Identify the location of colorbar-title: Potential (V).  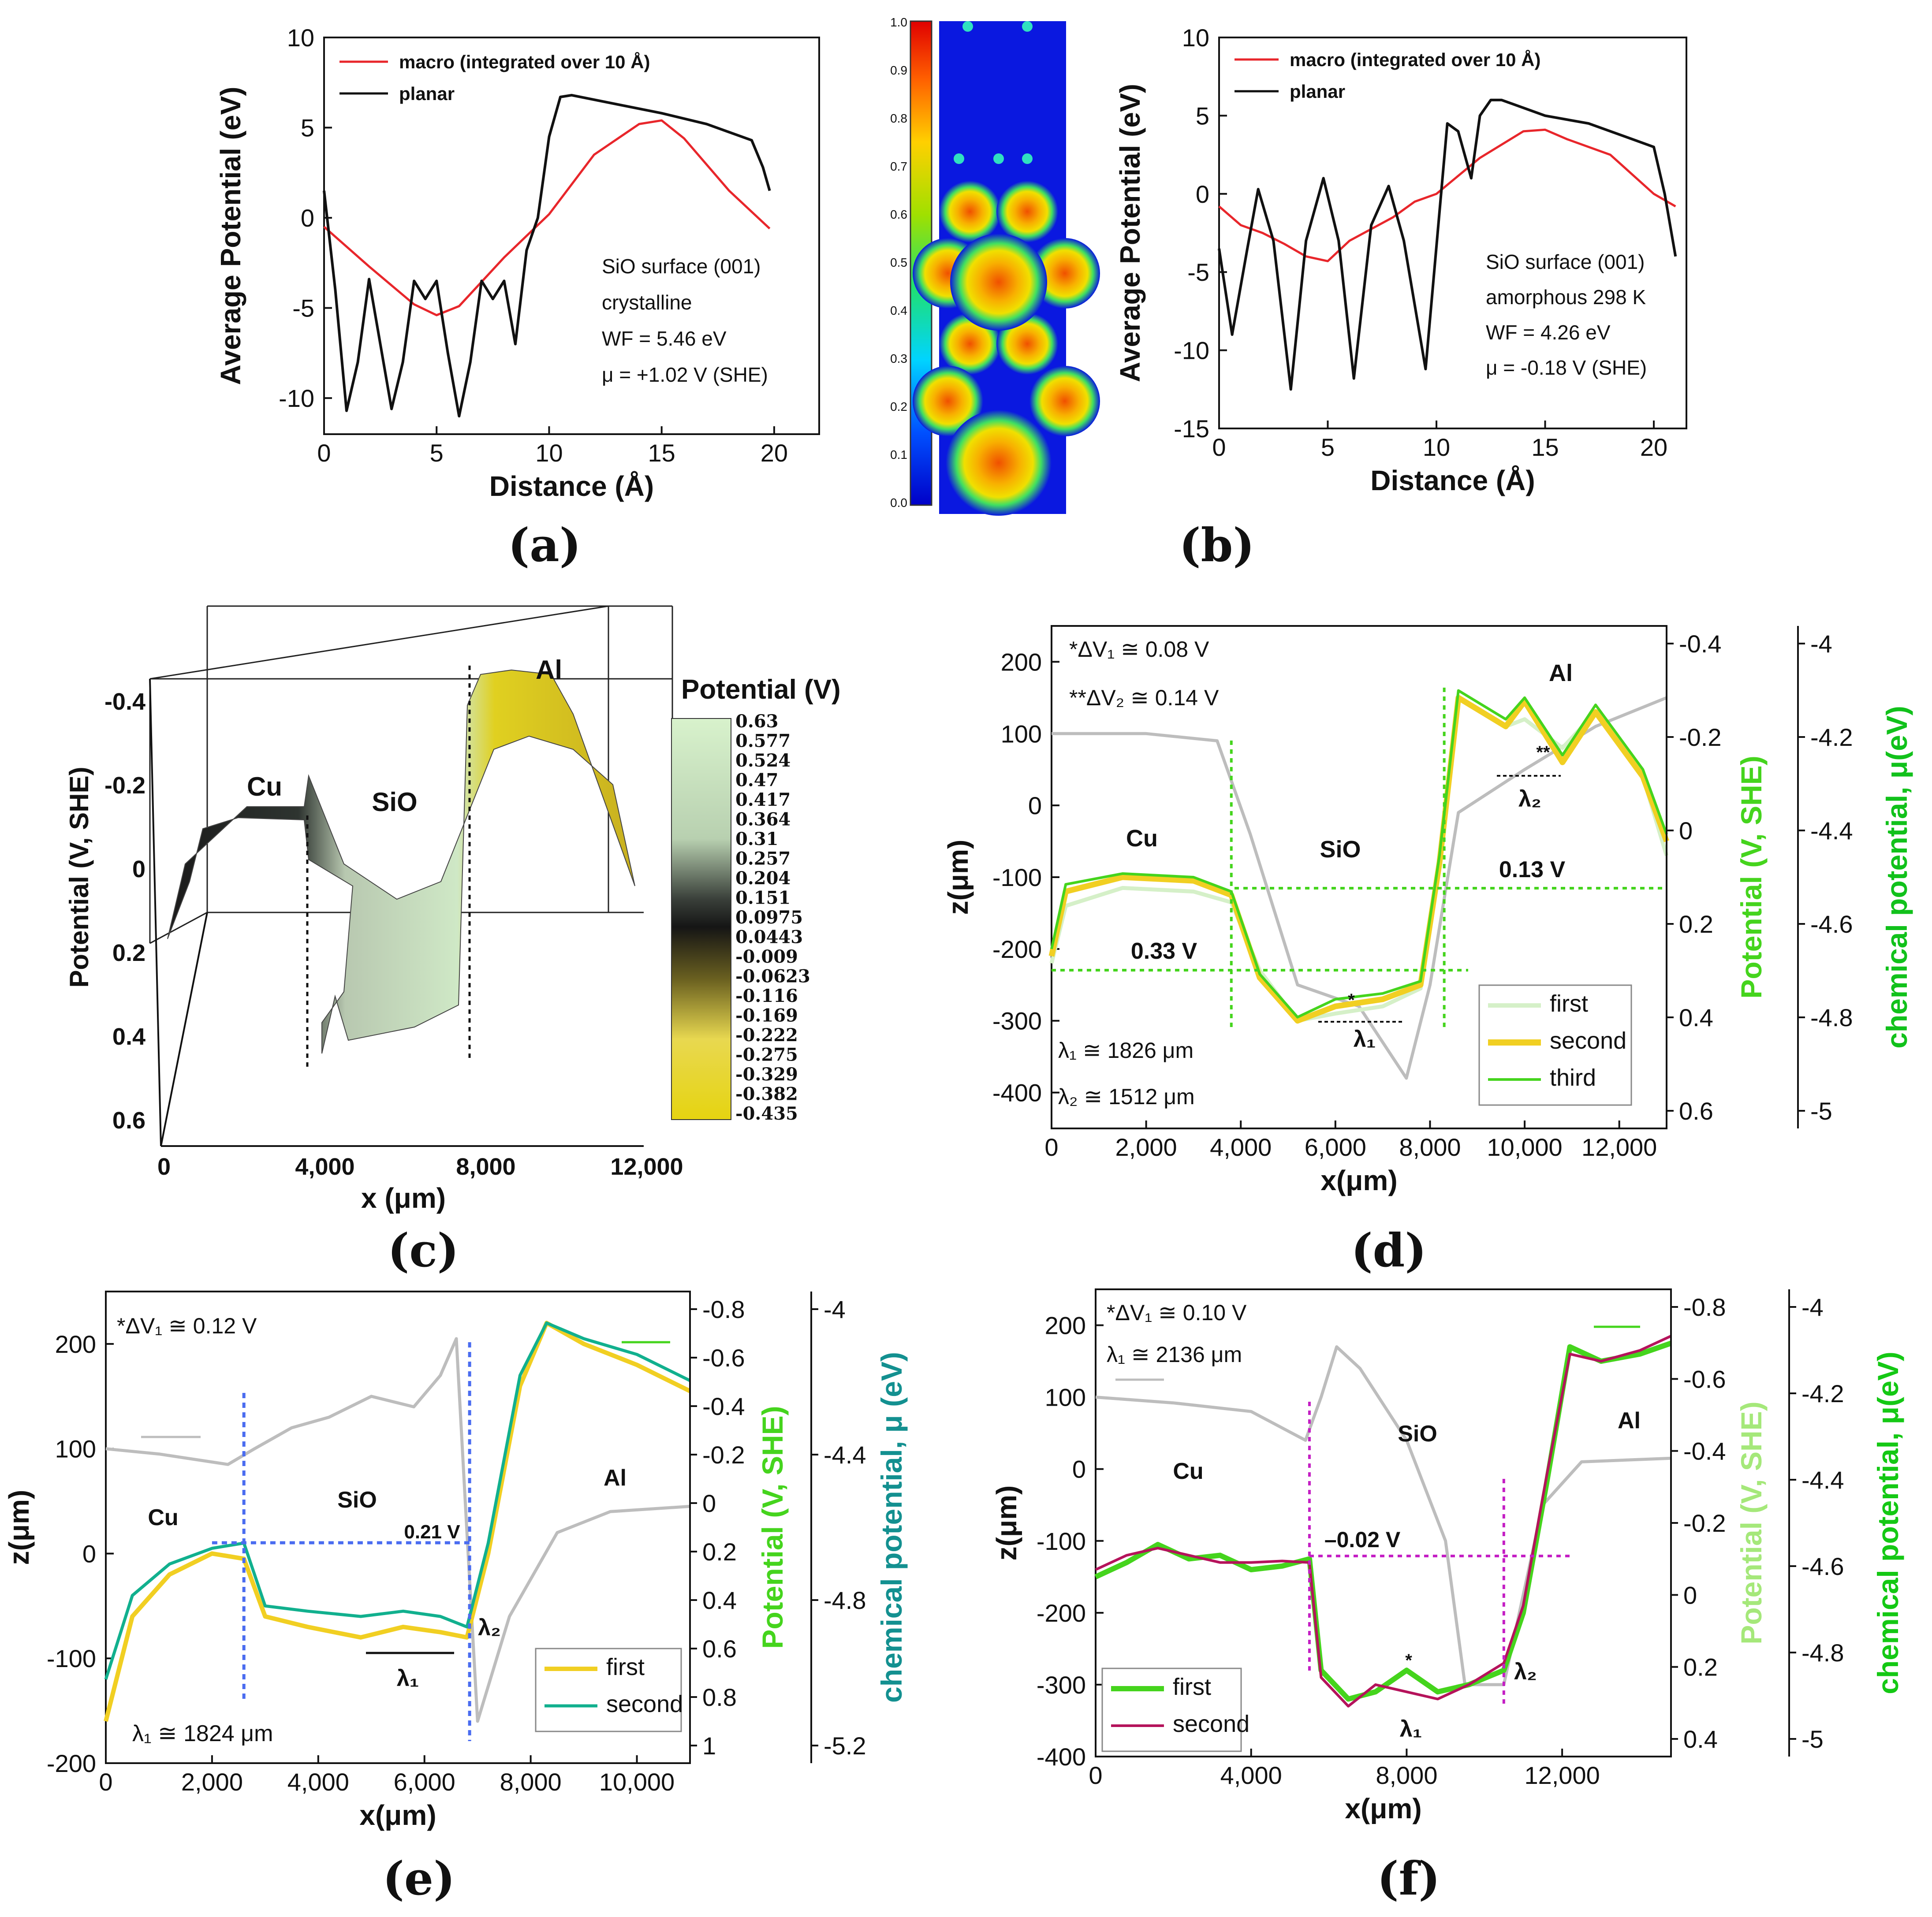
(761, 689).